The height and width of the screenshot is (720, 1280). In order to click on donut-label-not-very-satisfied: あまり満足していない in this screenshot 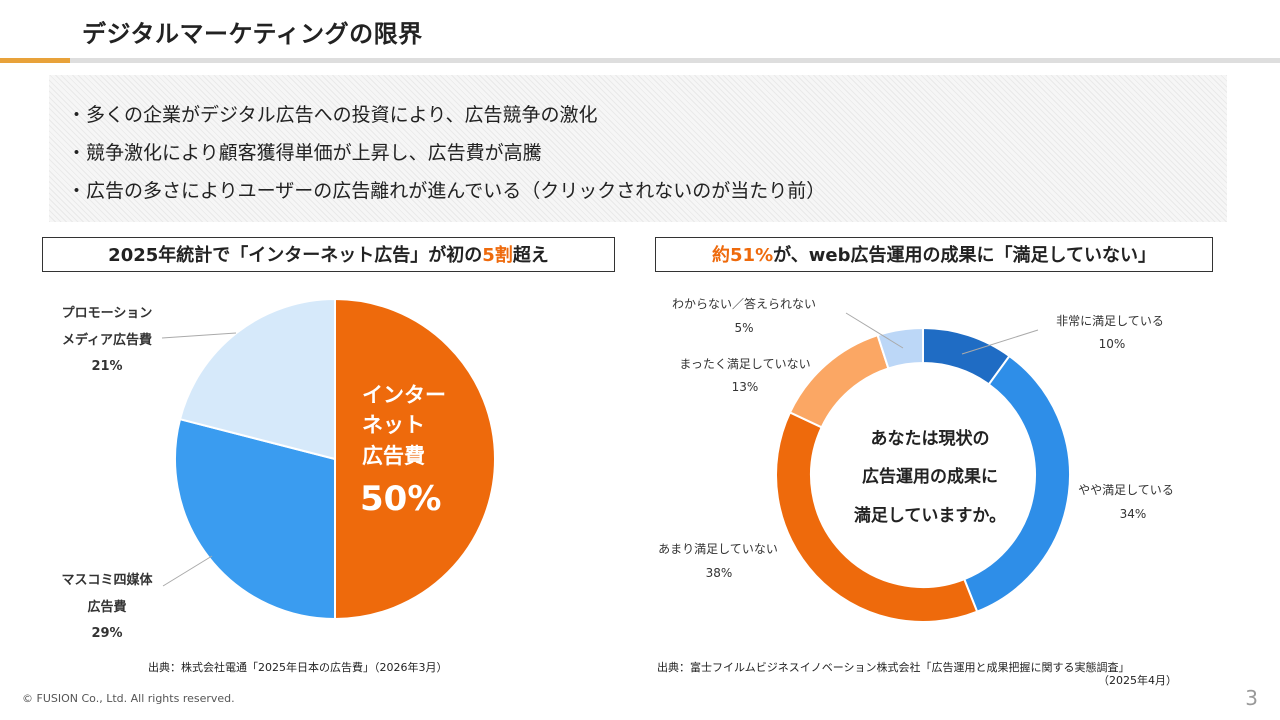, I will do `click(718, 549)`.